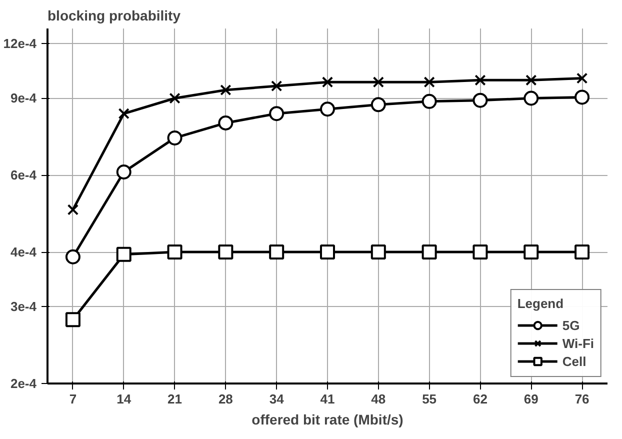  What do you see at coordinates (378, 399) in the screenshot?
I see `x-tick-label: 48` at bounding box center [378, 399].